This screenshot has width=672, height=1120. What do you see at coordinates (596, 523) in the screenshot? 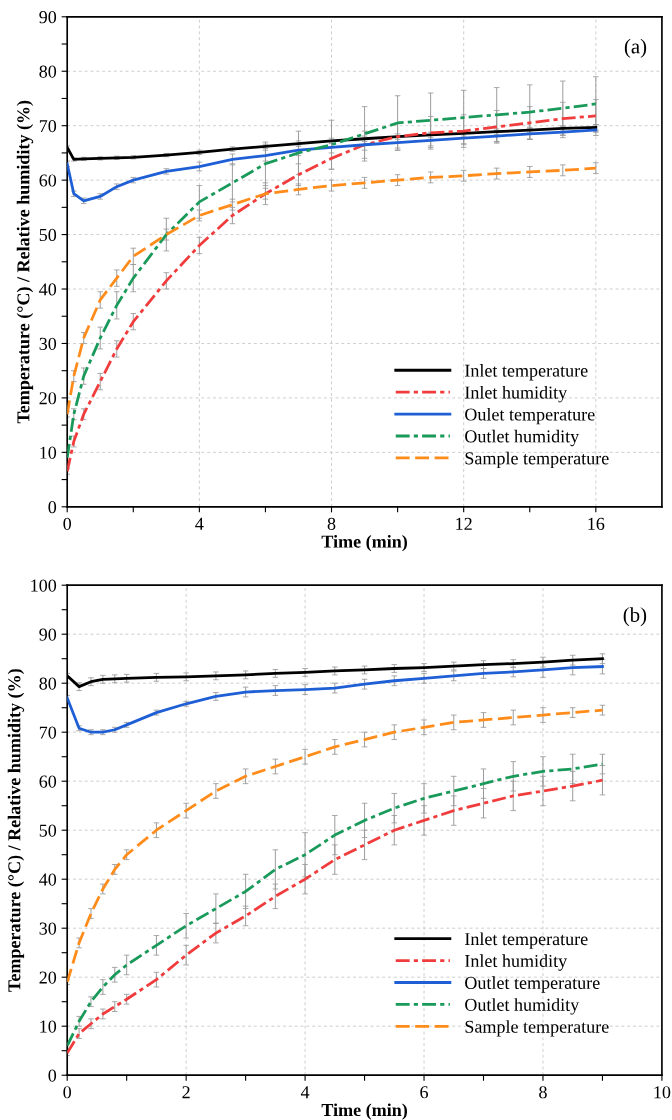
I see `x-tick-label: 16` at bounding box center [596, 523].